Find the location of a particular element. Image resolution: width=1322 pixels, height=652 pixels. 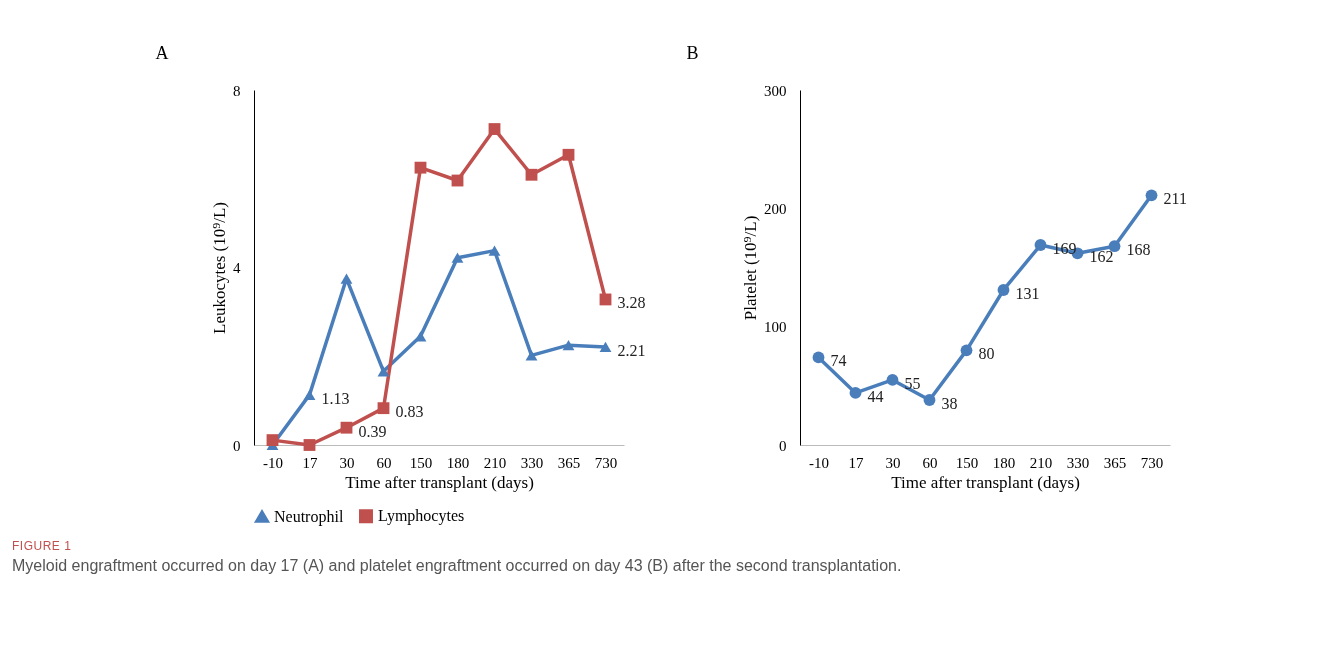

legend-label: Lymphocytes is located at coordinates (421, 516).